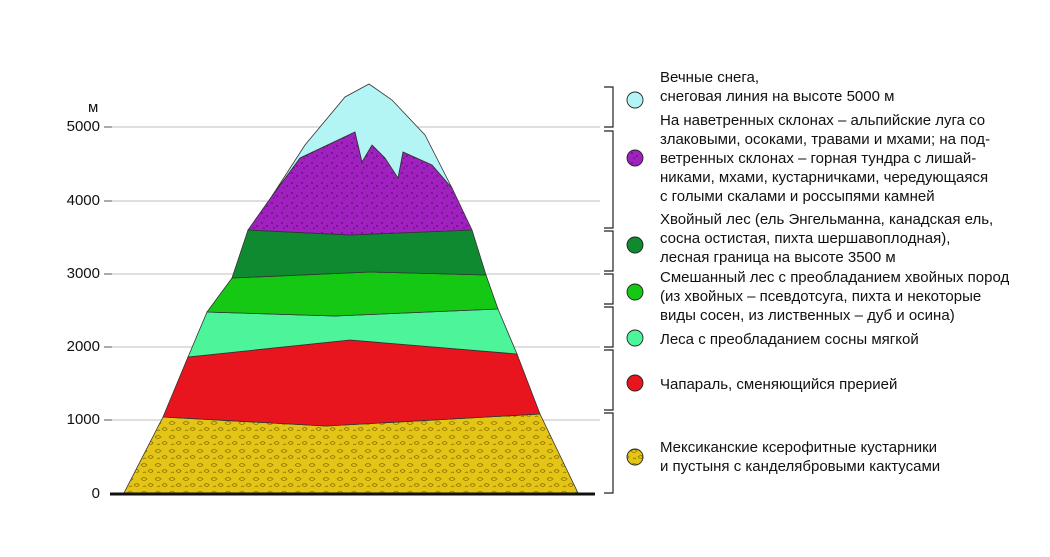  What do you see at coordinates (351, 453) in the screenshot?
I see `zone-desert` at bounding box center [351, 453].